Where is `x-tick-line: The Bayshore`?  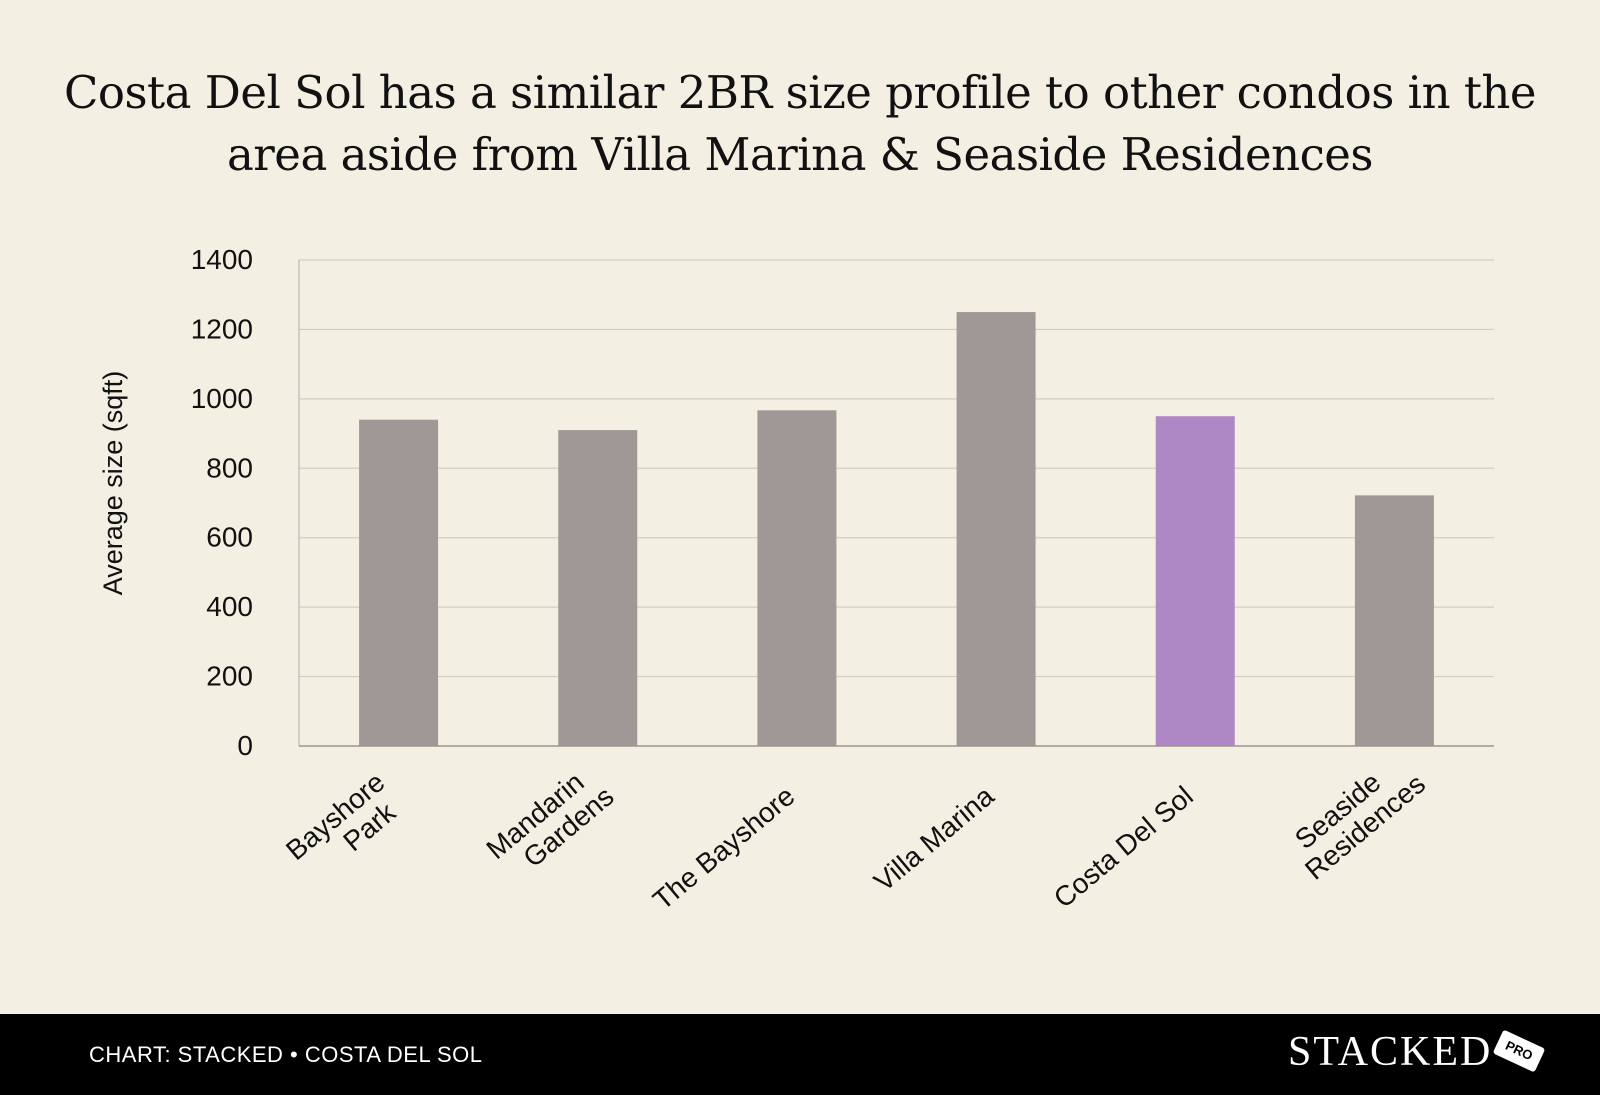 x-tick-line: The Bayshore is located at coordinates (723, 848).